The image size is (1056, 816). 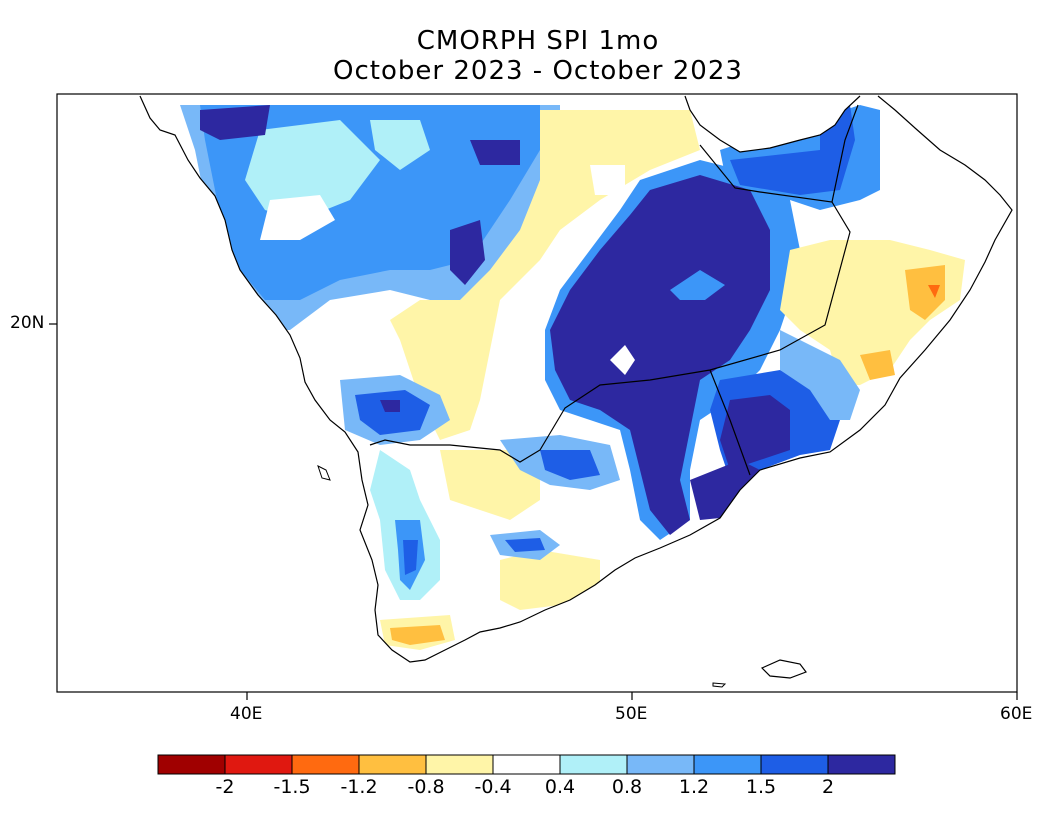 I want to click on colorbar-label-2: -1.2, so click(x=359, y=787).